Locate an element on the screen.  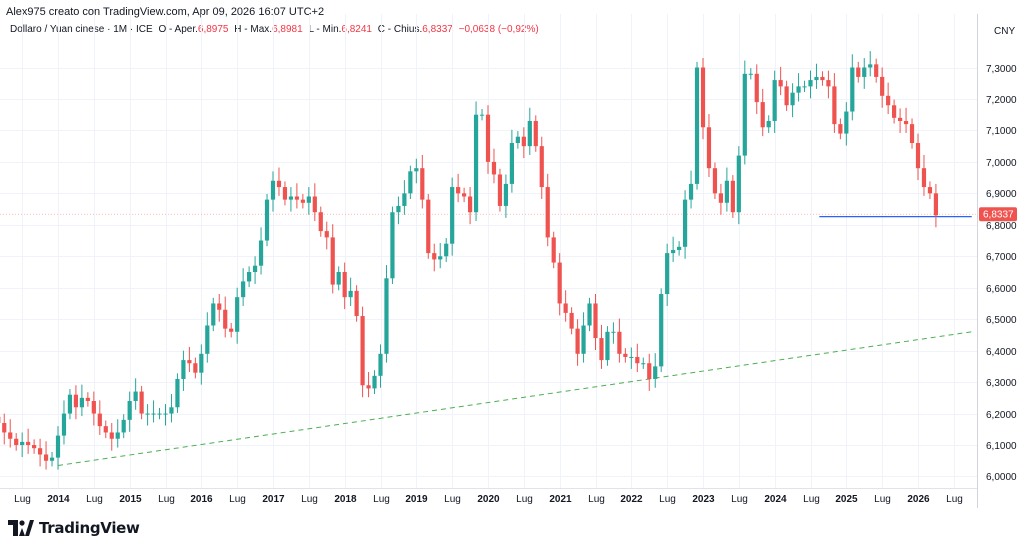
price-tick-label: 6,5000 is located at coordinates (1001, 320).